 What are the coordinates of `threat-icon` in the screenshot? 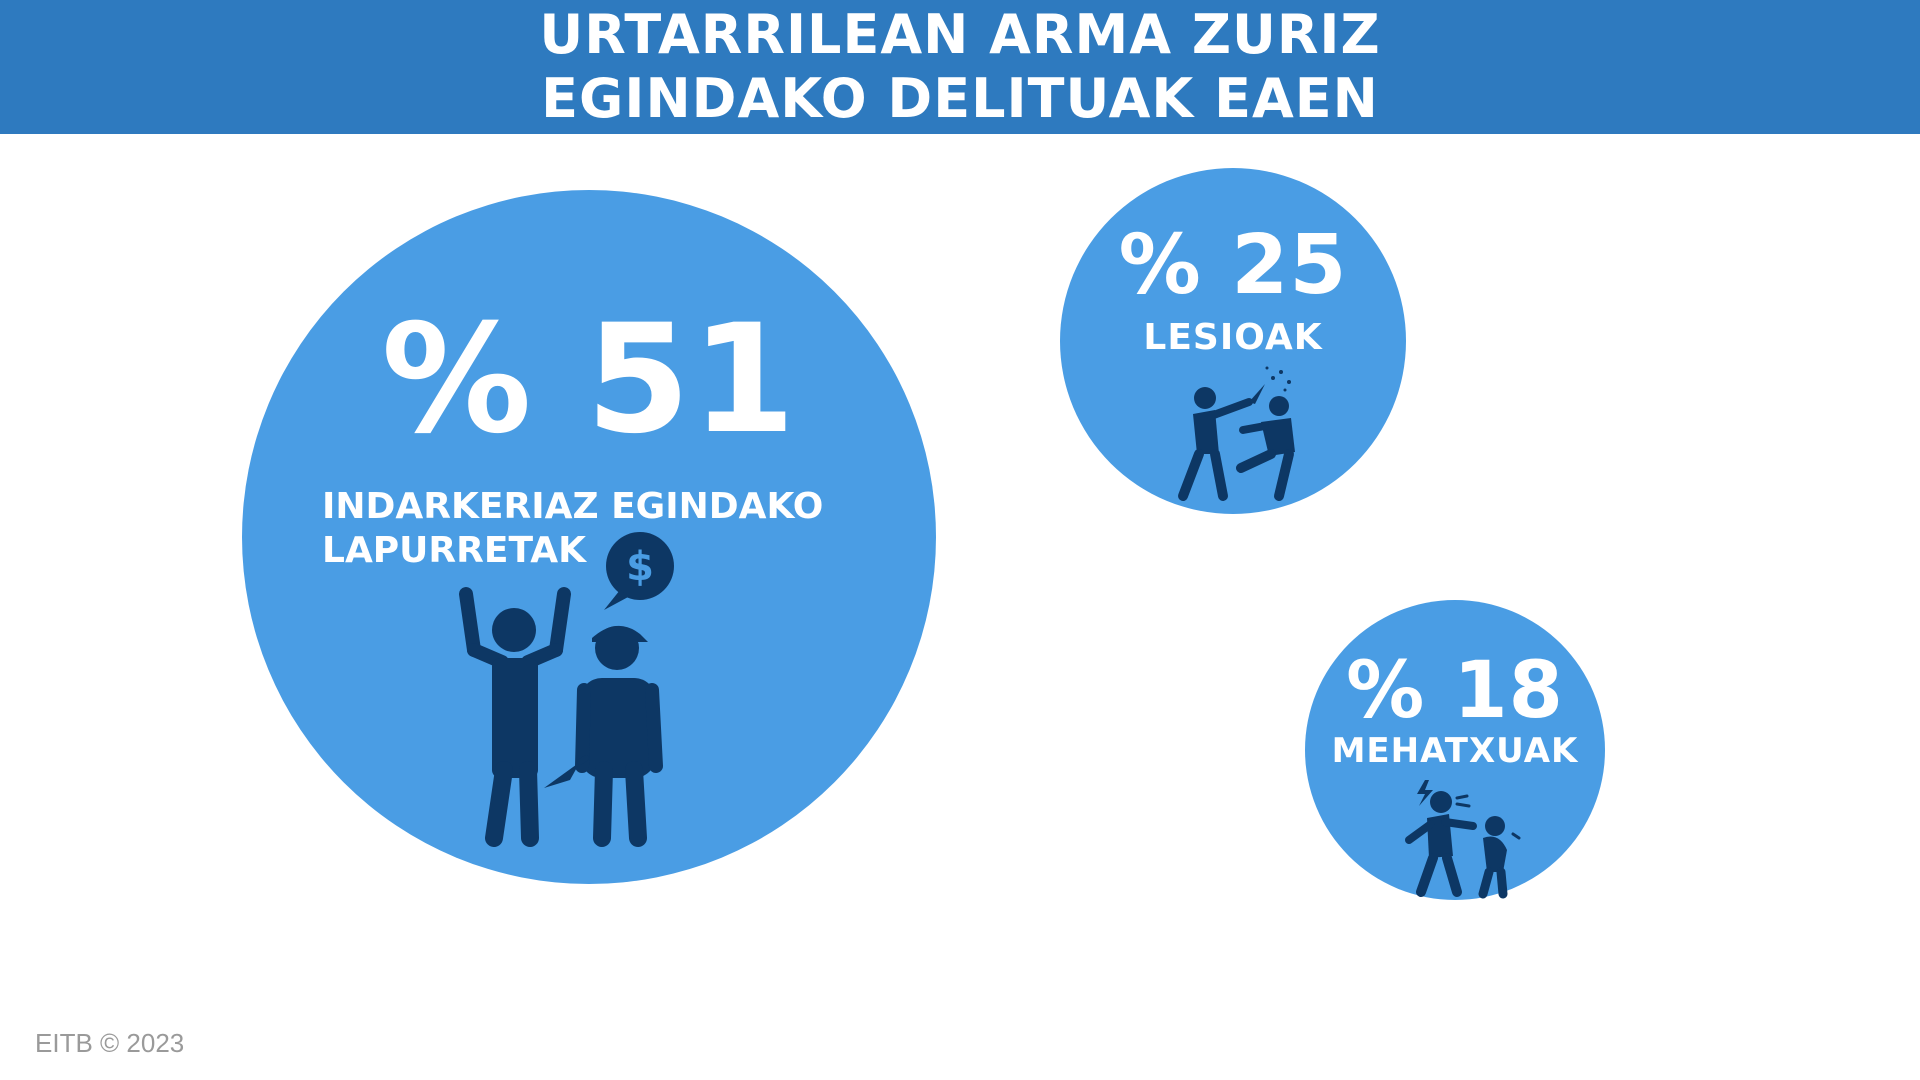 It's located at (1463, 839).